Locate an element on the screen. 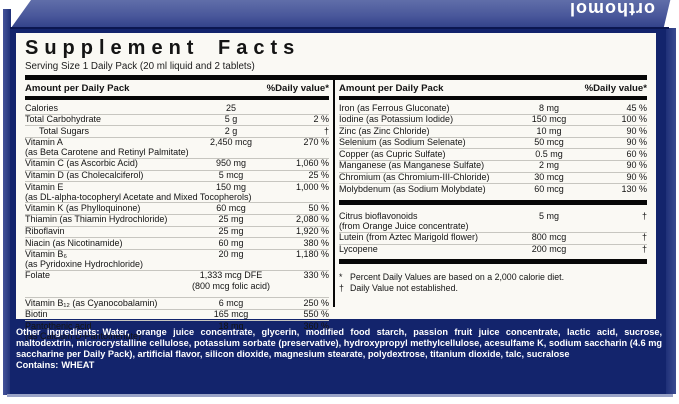 The width and height of the screenshot is (679, 404). nutrient-name: Vitamin C (as Ascorbic Acid) is located at coordinates (81, 164).